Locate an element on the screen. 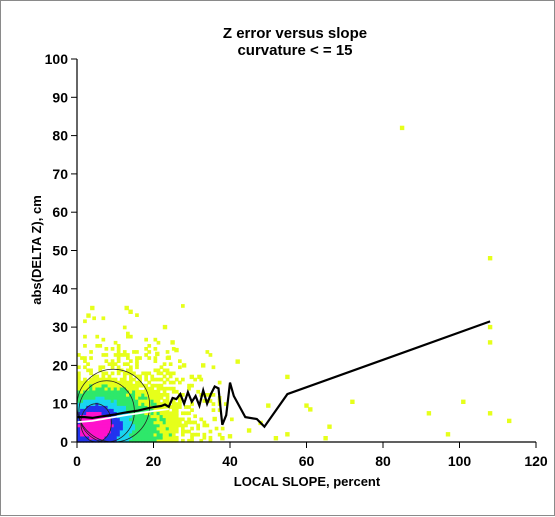  x-tick-label: 60 is located at coordinates (307, 461).